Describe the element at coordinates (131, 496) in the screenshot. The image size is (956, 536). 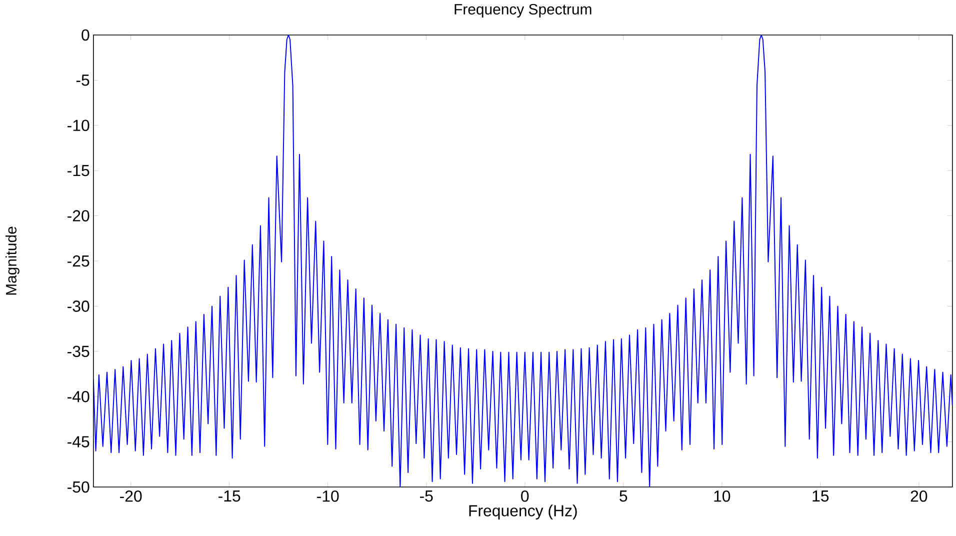
I see `x-tick-label: -20` at that location.